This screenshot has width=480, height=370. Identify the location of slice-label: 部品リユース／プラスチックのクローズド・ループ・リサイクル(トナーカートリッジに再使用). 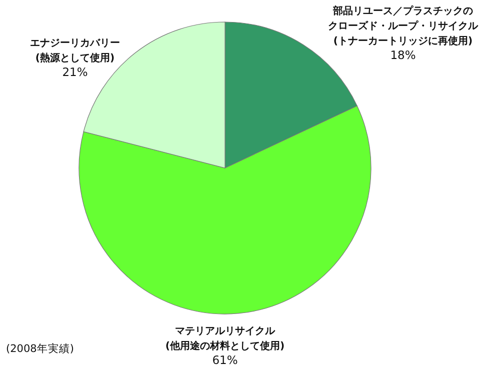
(403, 26).